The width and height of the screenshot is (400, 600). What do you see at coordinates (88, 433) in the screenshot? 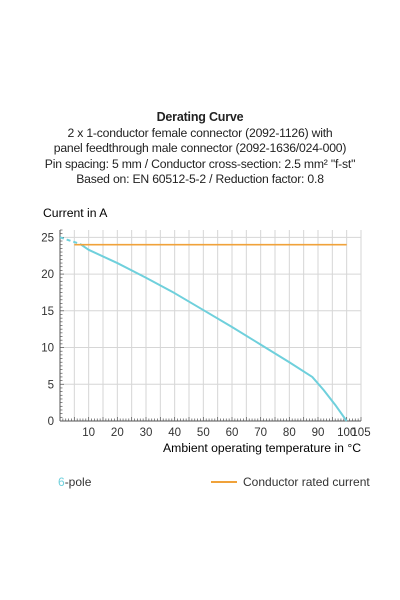
I see `x-tick-label: 10` at bounding box center [88, 433].